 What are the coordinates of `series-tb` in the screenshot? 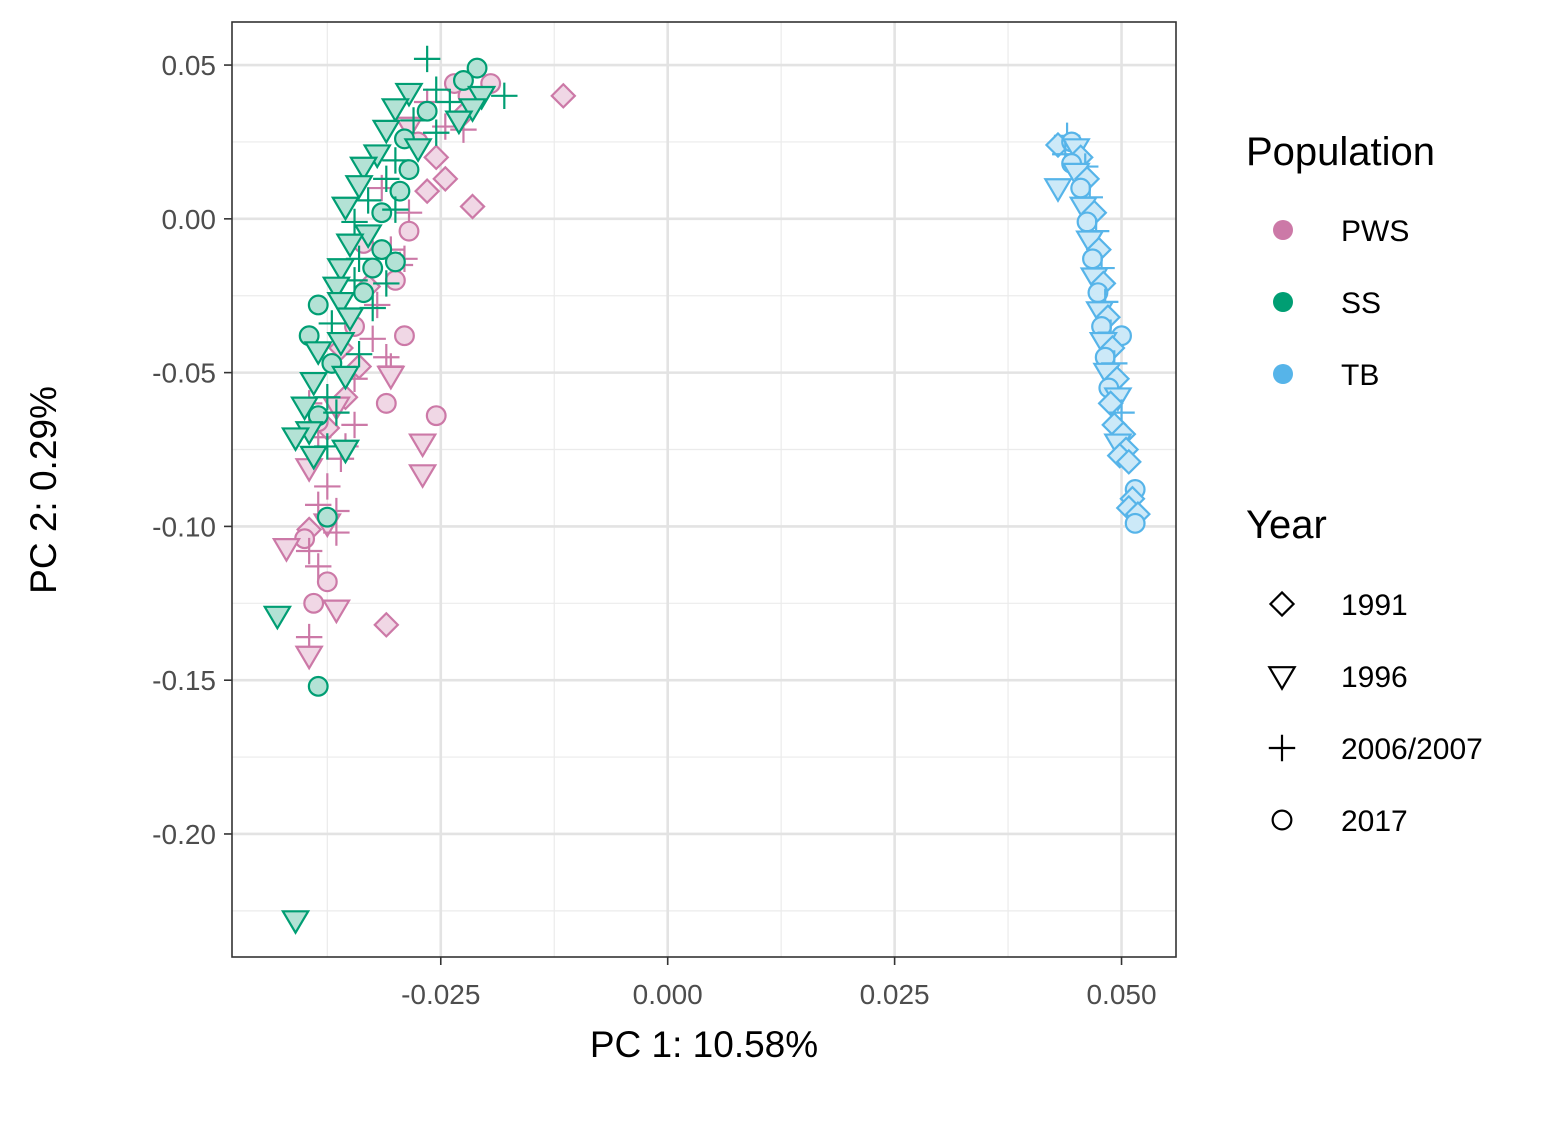 It's located at (1097, 328).